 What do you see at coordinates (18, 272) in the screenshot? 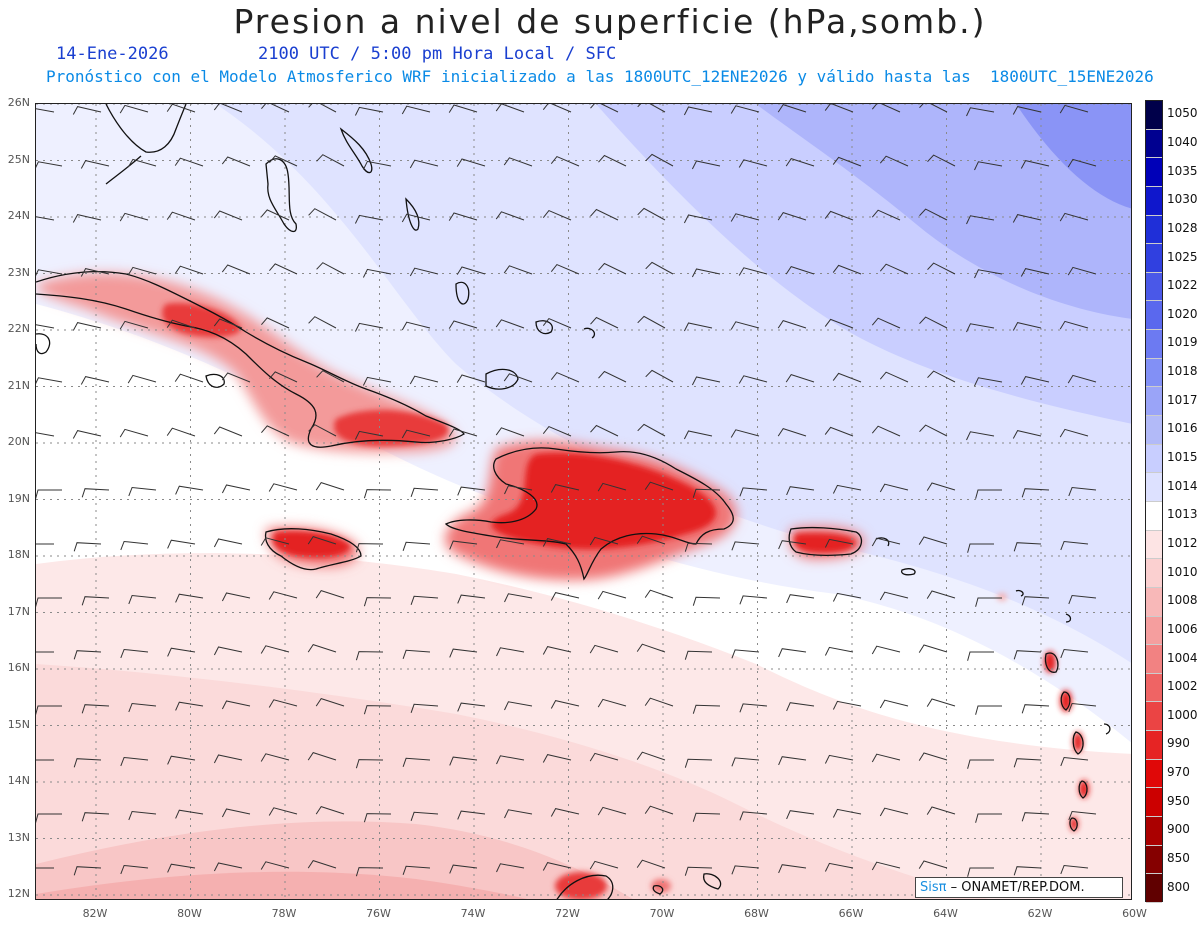
I see `lat-label: 23N` at bounding box center [18, 272].